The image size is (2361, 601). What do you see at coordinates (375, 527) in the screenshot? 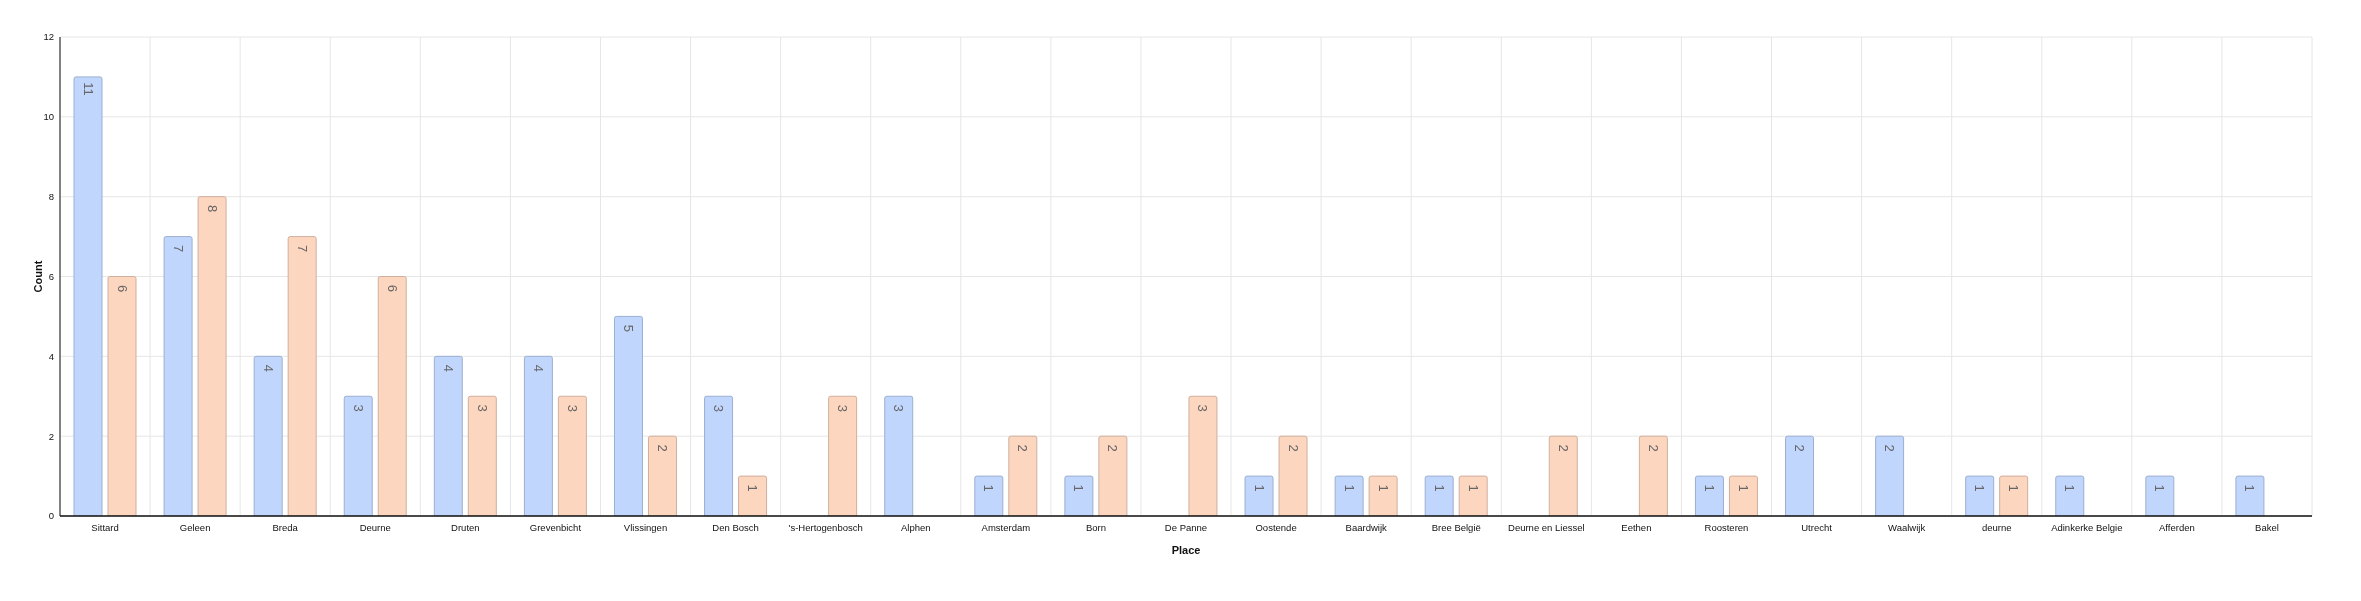
I see `x-tick-label: Deurne` at bounding box center [375, 527].